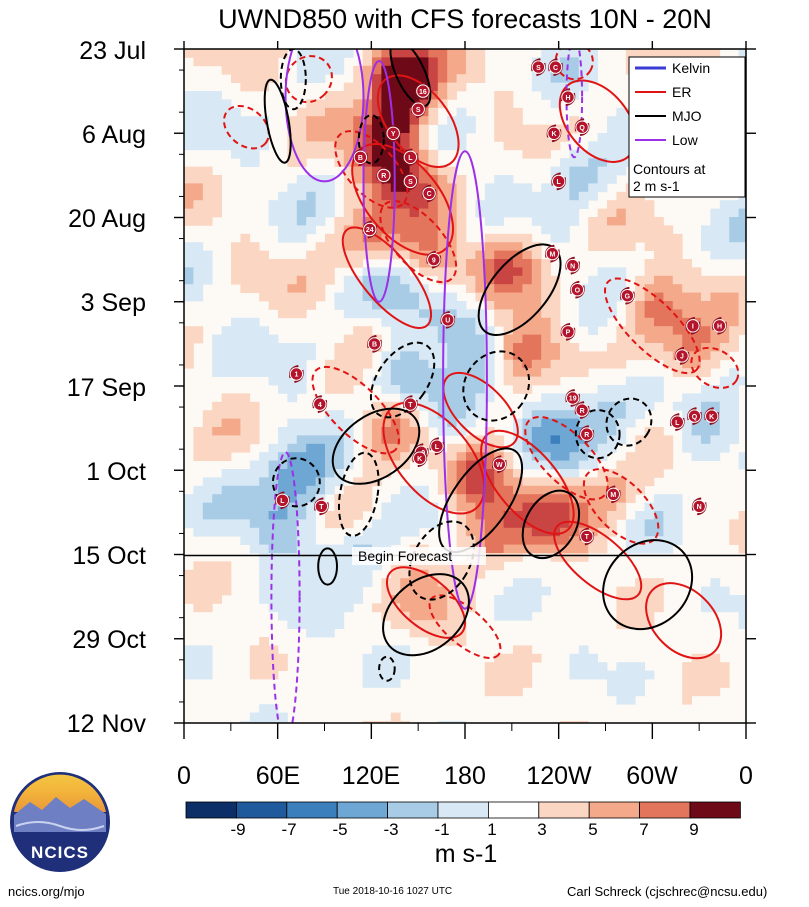 Image resolution: width=809 pixels, height=907 pixels. Describe the element at coordinates (60, 822) in the screenshot. I see `ncics-logo: NCICS` at that location.